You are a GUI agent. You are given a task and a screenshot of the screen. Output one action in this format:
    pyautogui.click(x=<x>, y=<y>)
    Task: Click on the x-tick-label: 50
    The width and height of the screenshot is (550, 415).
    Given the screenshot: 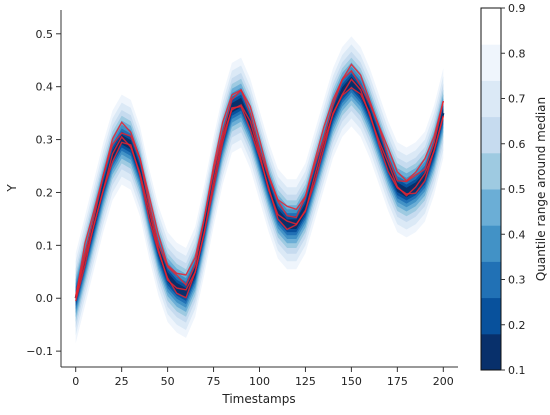 What is the action you would take?
    pyautogui.click(x=168, y=381)
    